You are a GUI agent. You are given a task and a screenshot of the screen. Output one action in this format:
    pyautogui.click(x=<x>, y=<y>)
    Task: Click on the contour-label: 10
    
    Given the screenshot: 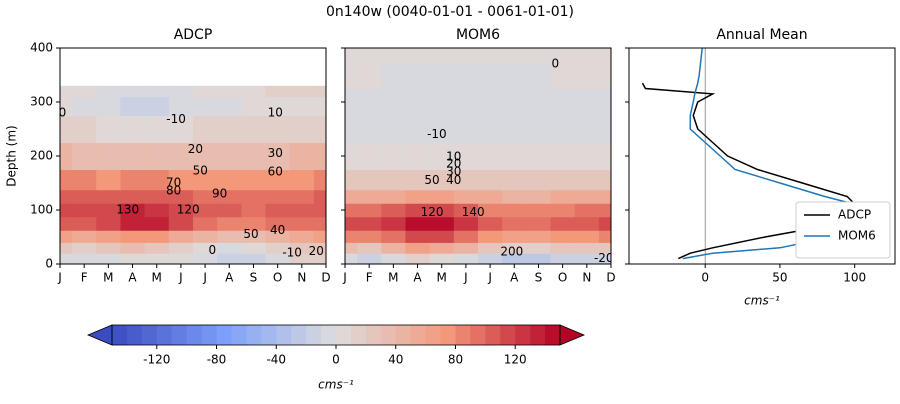 What is the action you would take?
    pyautogui.click(x=275, y=112)
    